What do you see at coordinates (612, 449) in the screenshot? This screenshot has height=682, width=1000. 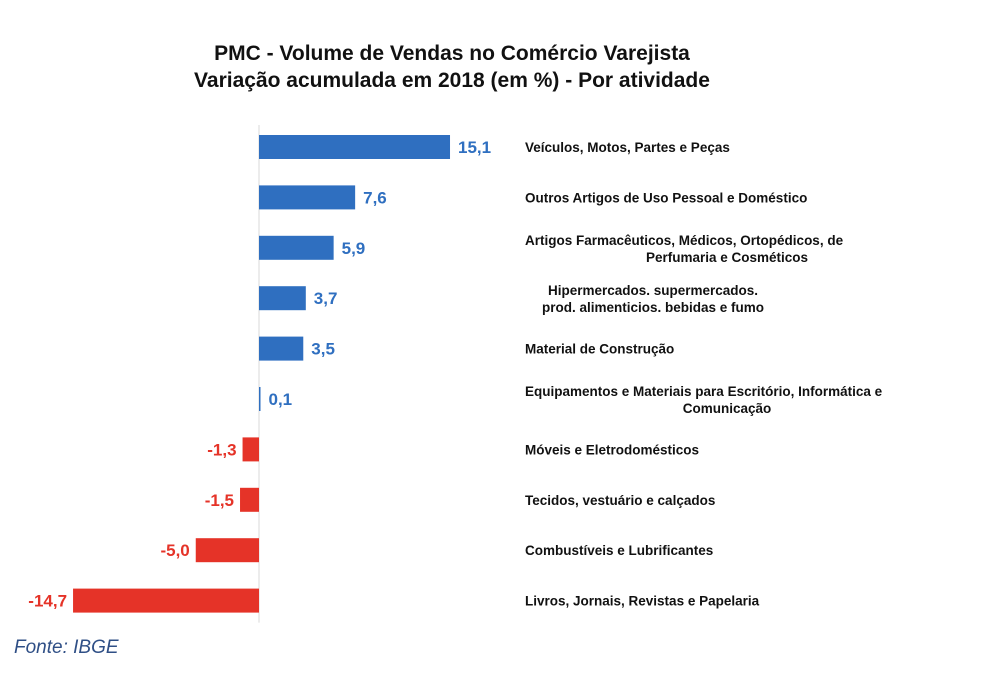 I see `category-label: Móveis e Eletrodomésticos` at bounding box center [612, 449].